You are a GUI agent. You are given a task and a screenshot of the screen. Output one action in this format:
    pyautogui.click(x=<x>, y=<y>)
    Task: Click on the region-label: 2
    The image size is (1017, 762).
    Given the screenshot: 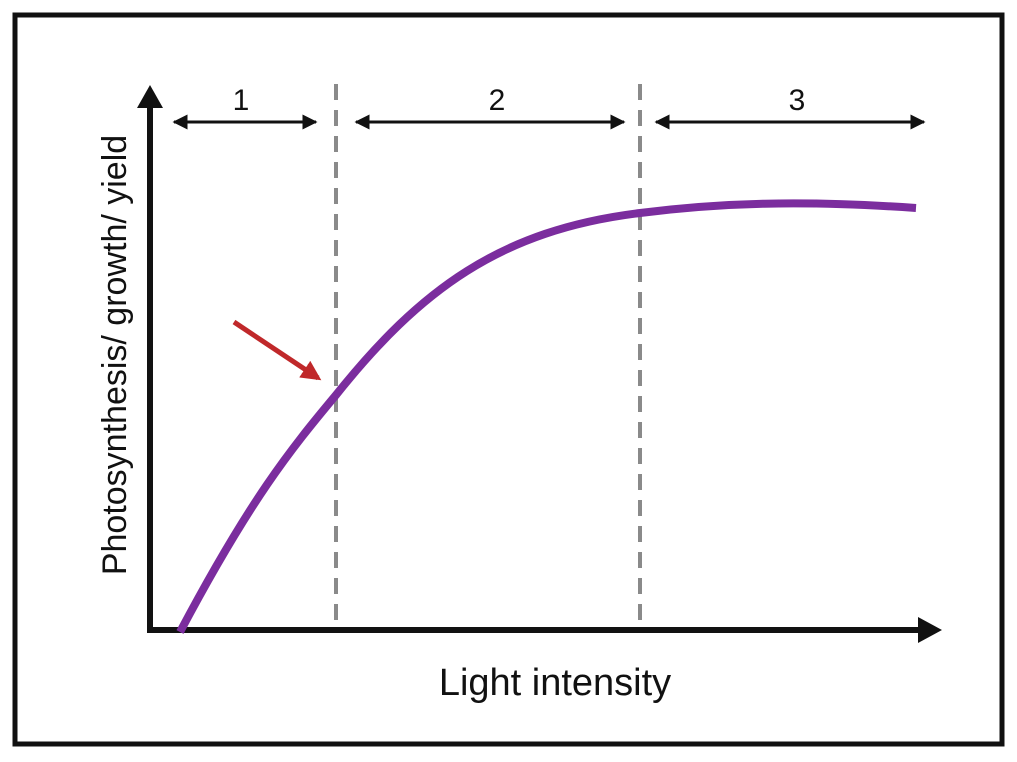 What is the action you would take?
    pyautogui.click(x=497, y=100)
    